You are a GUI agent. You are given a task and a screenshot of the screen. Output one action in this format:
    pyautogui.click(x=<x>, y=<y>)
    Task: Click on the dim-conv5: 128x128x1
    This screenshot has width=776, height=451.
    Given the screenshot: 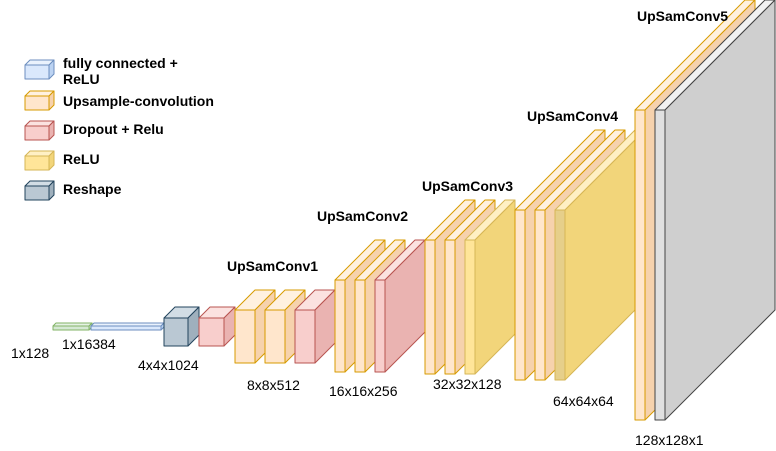 What is the action you would take?
    pyautogui.click(x=669, y=440)
    